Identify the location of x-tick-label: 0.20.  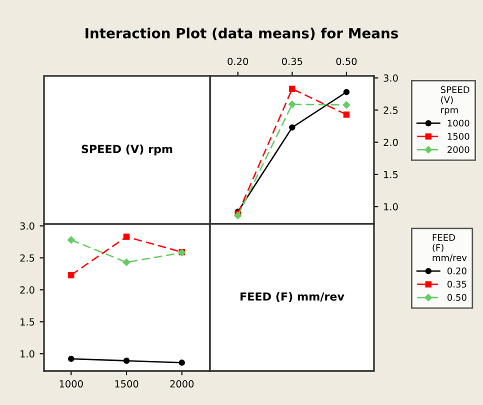
(238, 62).